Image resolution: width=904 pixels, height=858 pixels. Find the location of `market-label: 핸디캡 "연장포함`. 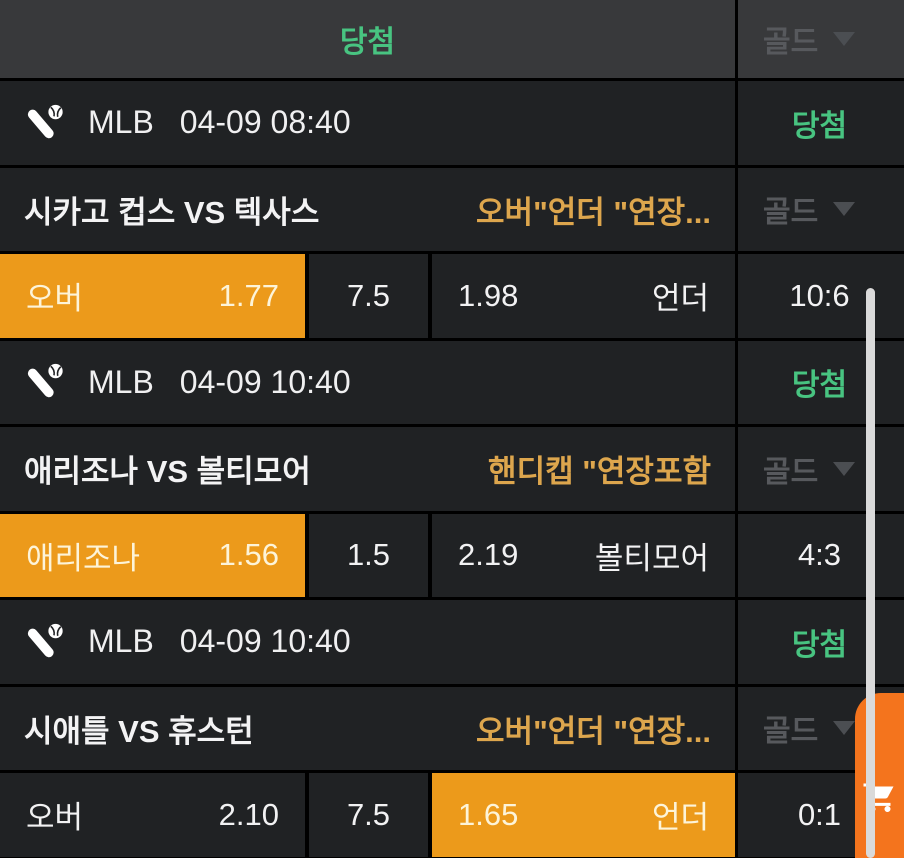

market-label: 핸디캡 "연장포함 is located at coordinates (599, 472).